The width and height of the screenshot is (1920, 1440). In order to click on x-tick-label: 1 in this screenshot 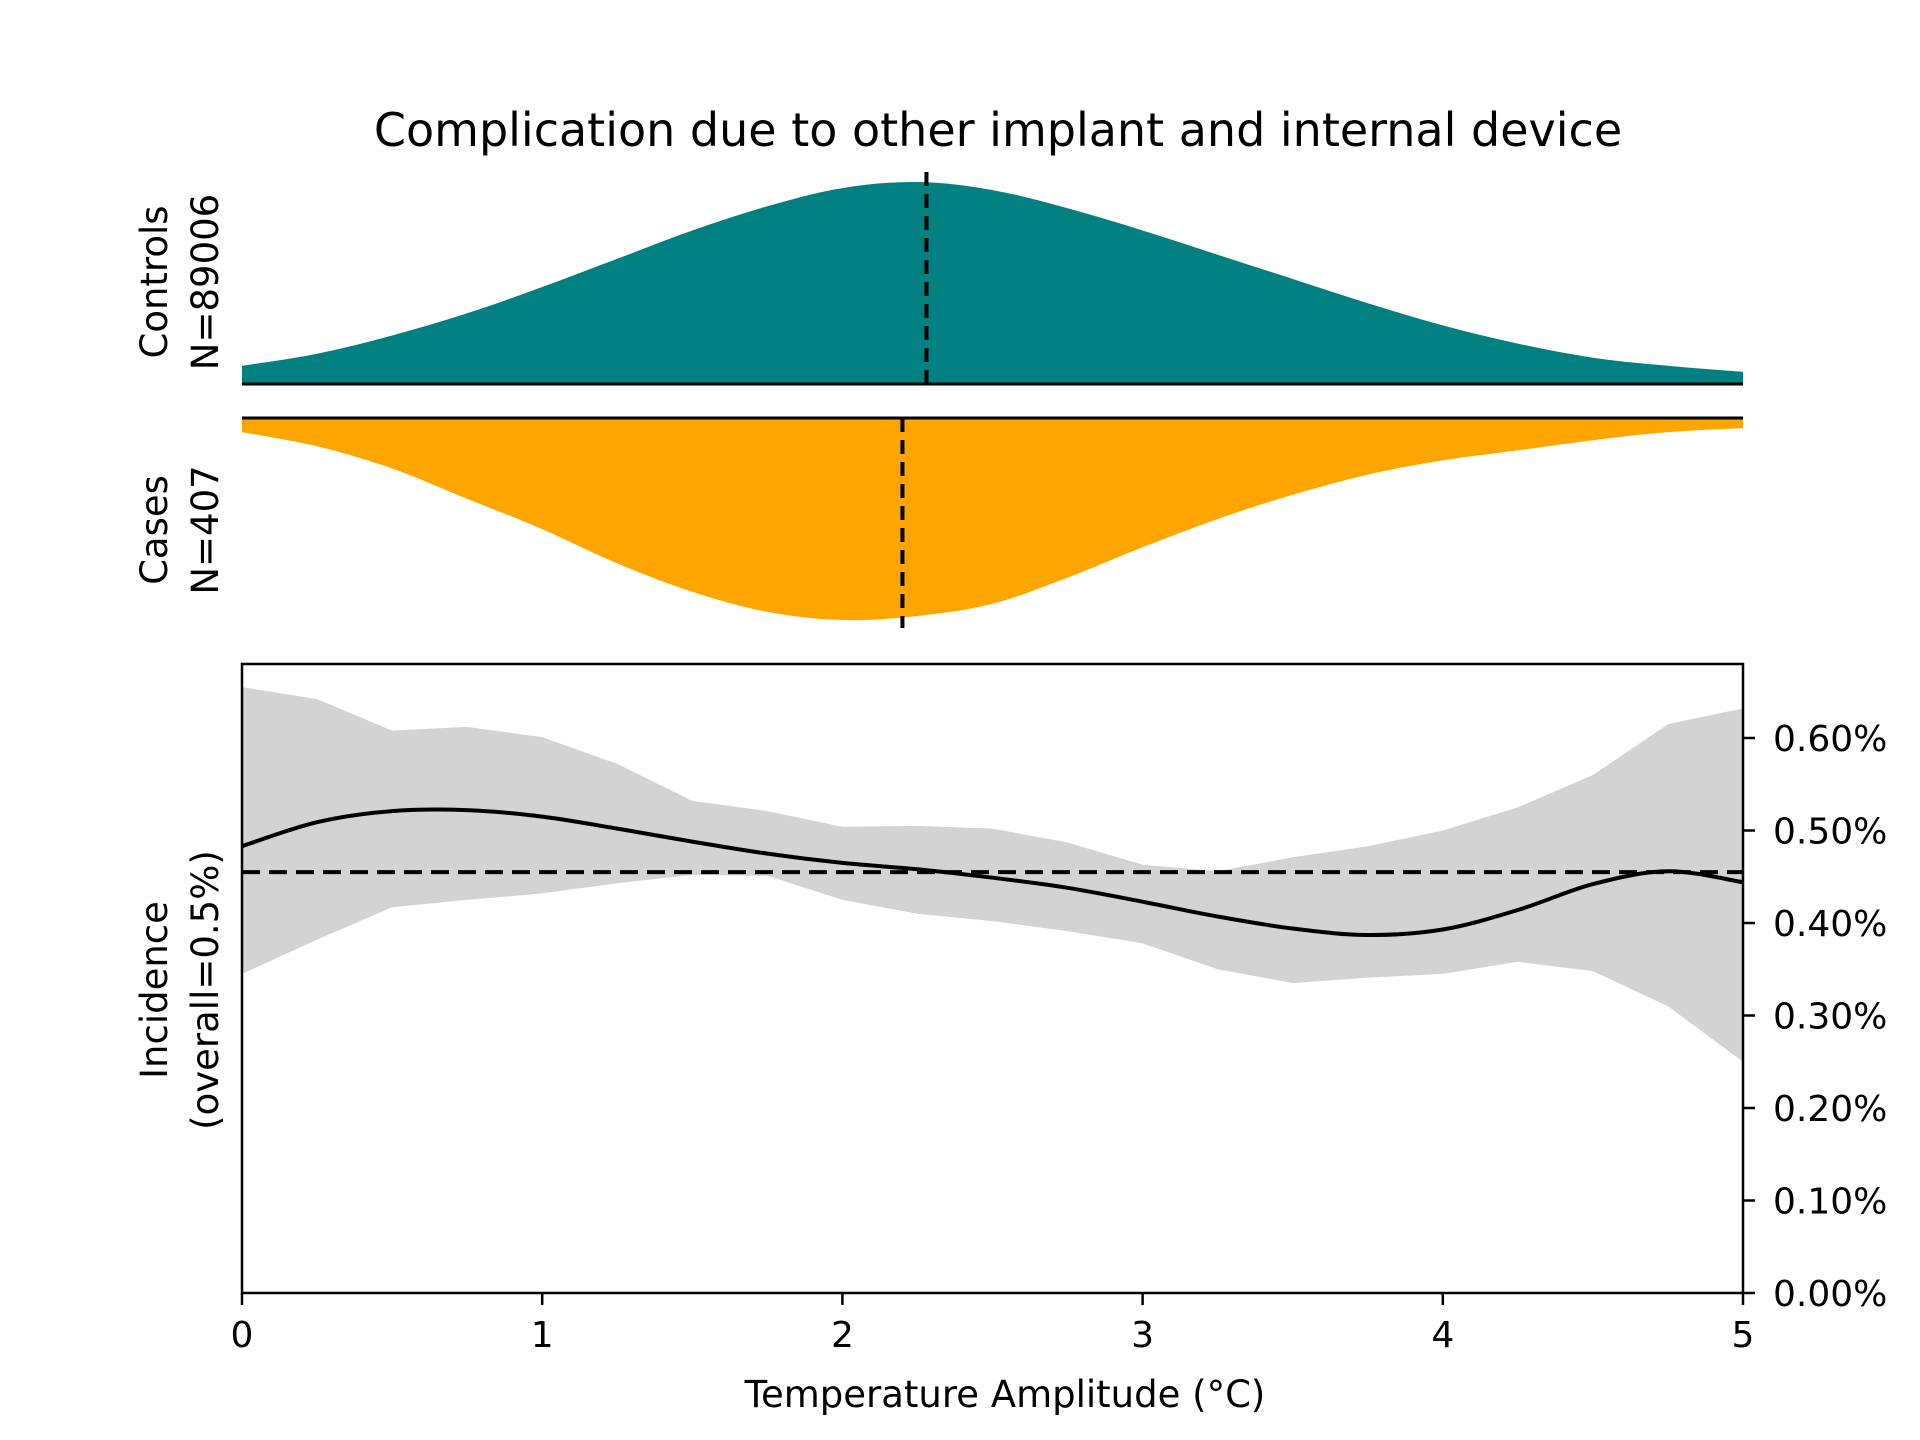, I will do `click(542, 1335)`.